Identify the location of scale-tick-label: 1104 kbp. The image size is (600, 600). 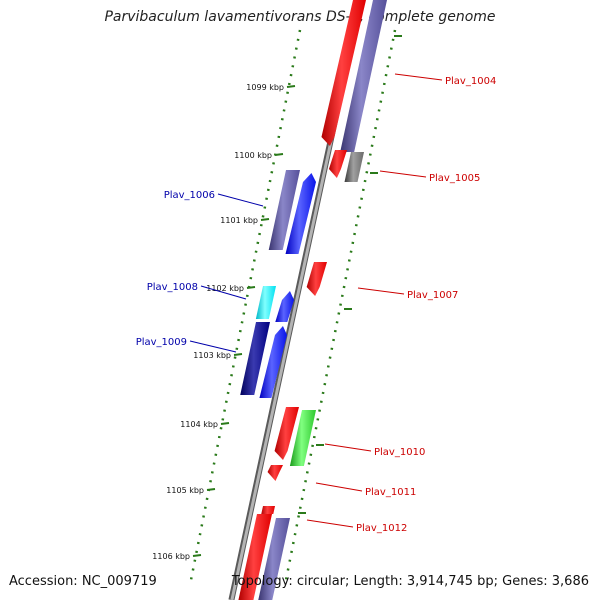
(199, 424).